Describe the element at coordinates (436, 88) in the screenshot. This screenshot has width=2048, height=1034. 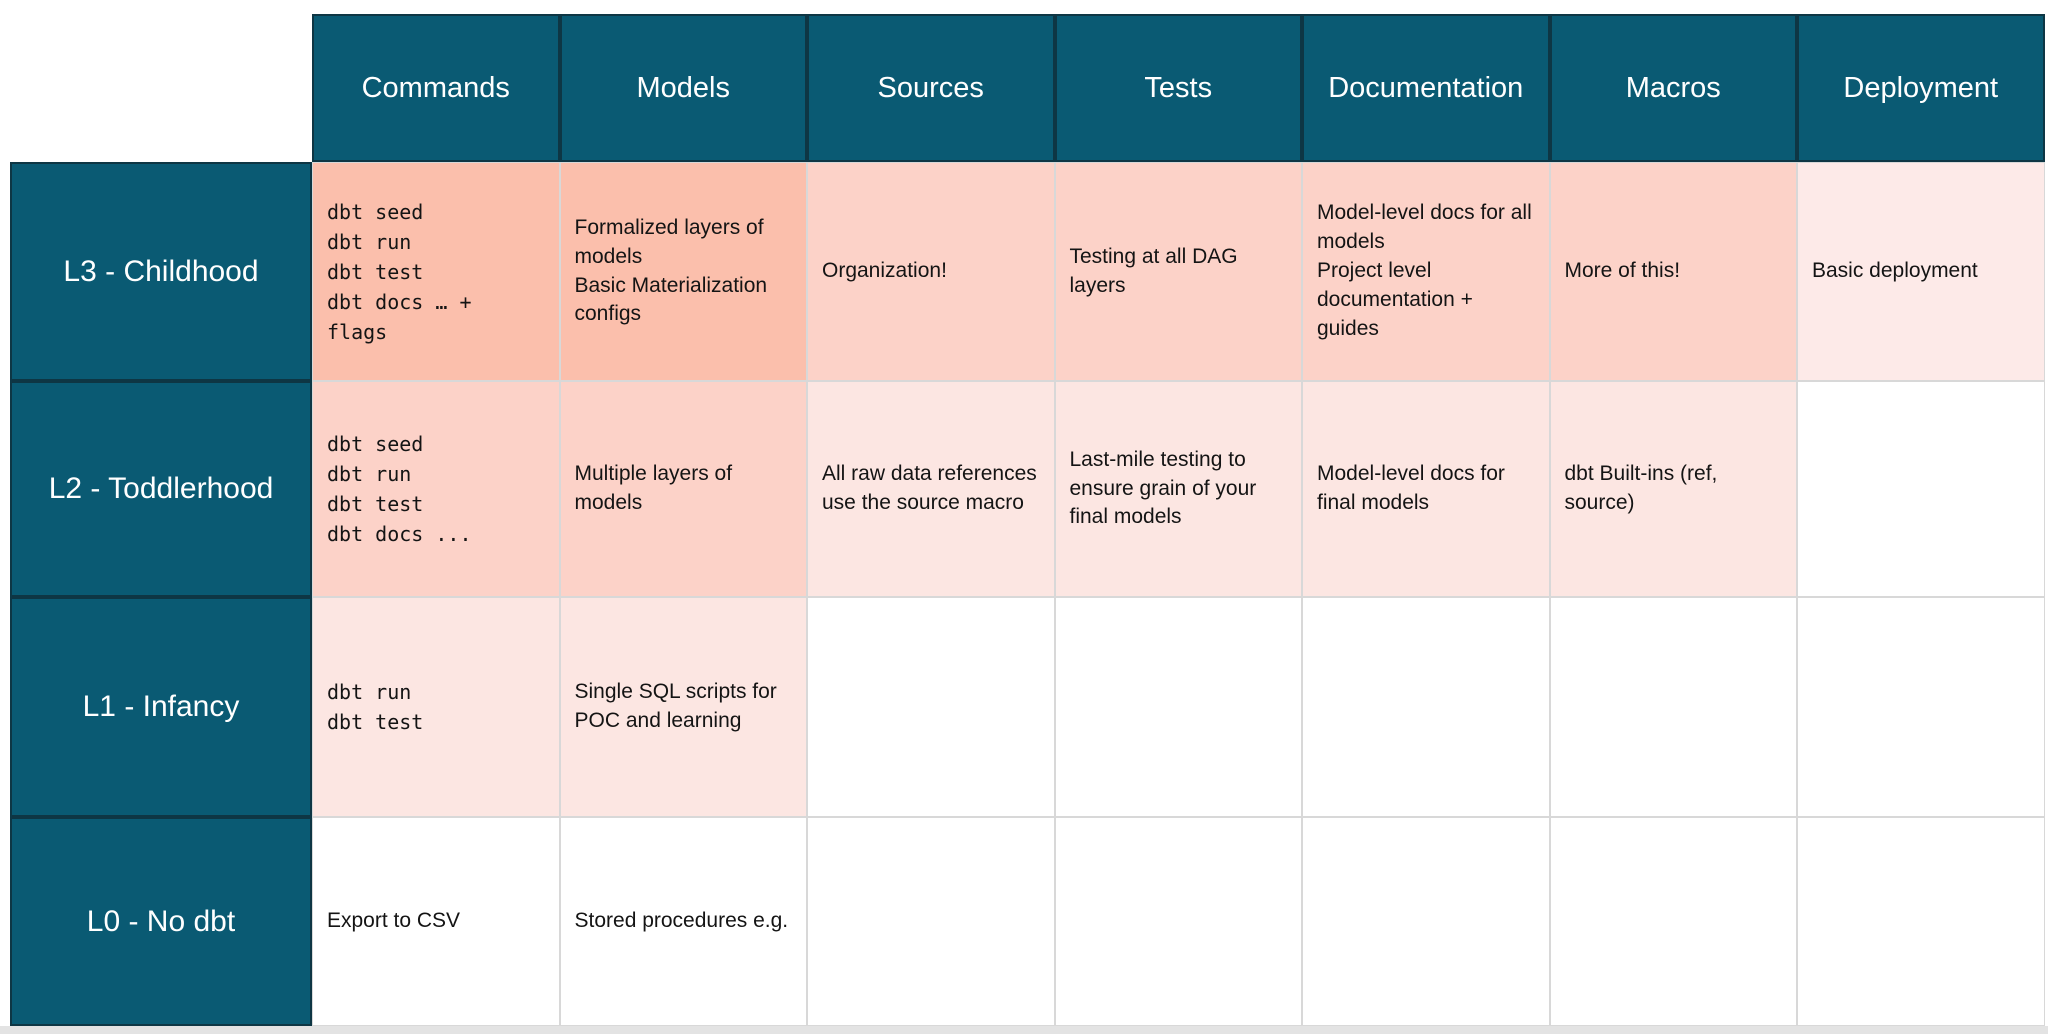
I see `column-header-commands: Commands` at that location.